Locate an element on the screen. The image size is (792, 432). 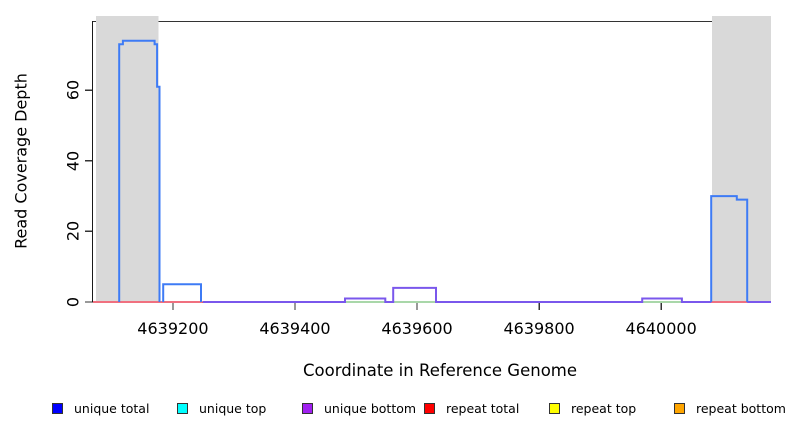
legend-item: repeat top is located at coordinates (592, 408).